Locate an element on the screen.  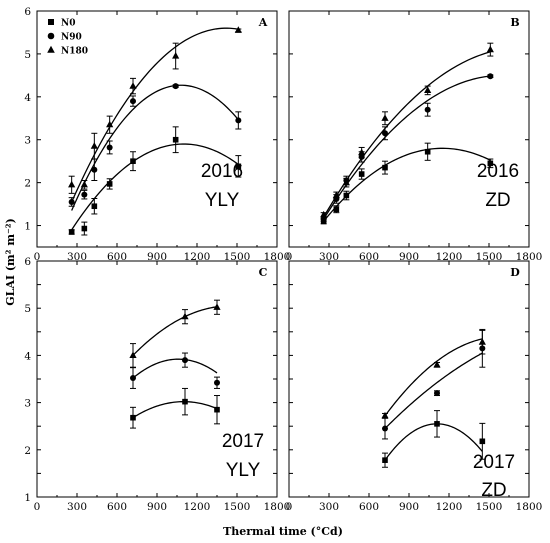
legend: N0 N90 N180 is located at coordinates (67, 38).